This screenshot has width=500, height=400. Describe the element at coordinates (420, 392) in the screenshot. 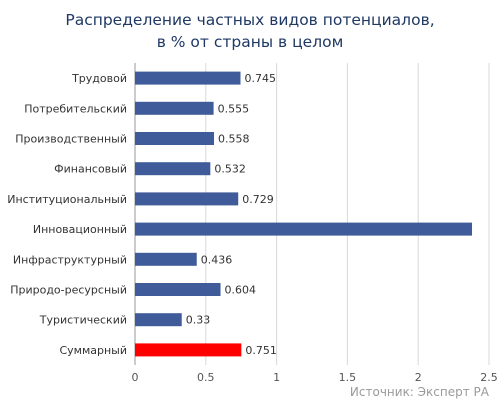

I see `source-note: Источник: Эксперт РА` at that location.